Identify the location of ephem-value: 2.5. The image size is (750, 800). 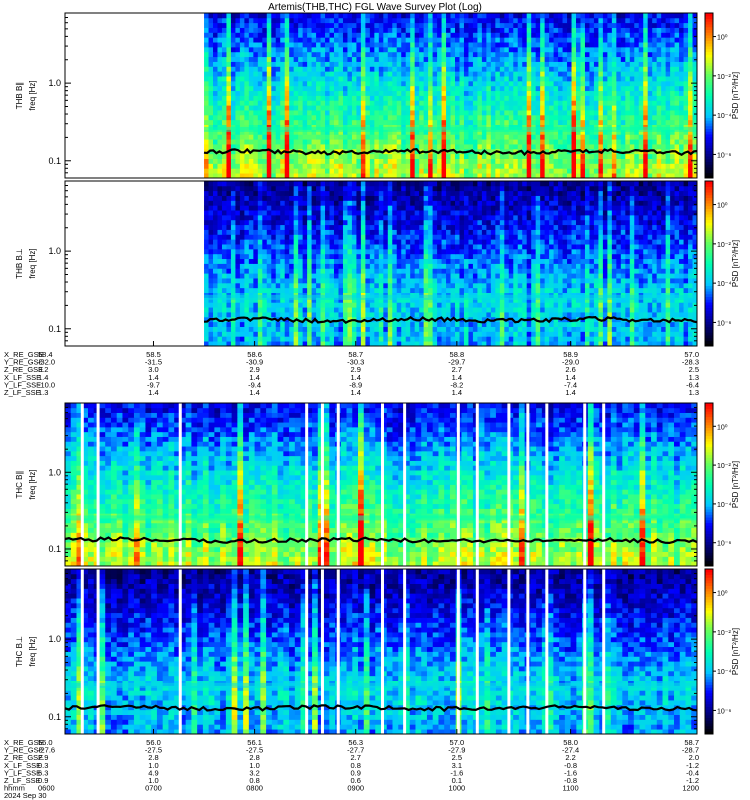
(457, 757).